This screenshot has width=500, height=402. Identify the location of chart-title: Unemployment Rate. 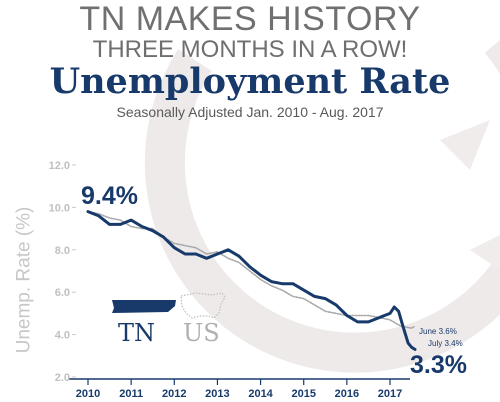
(250, 81).